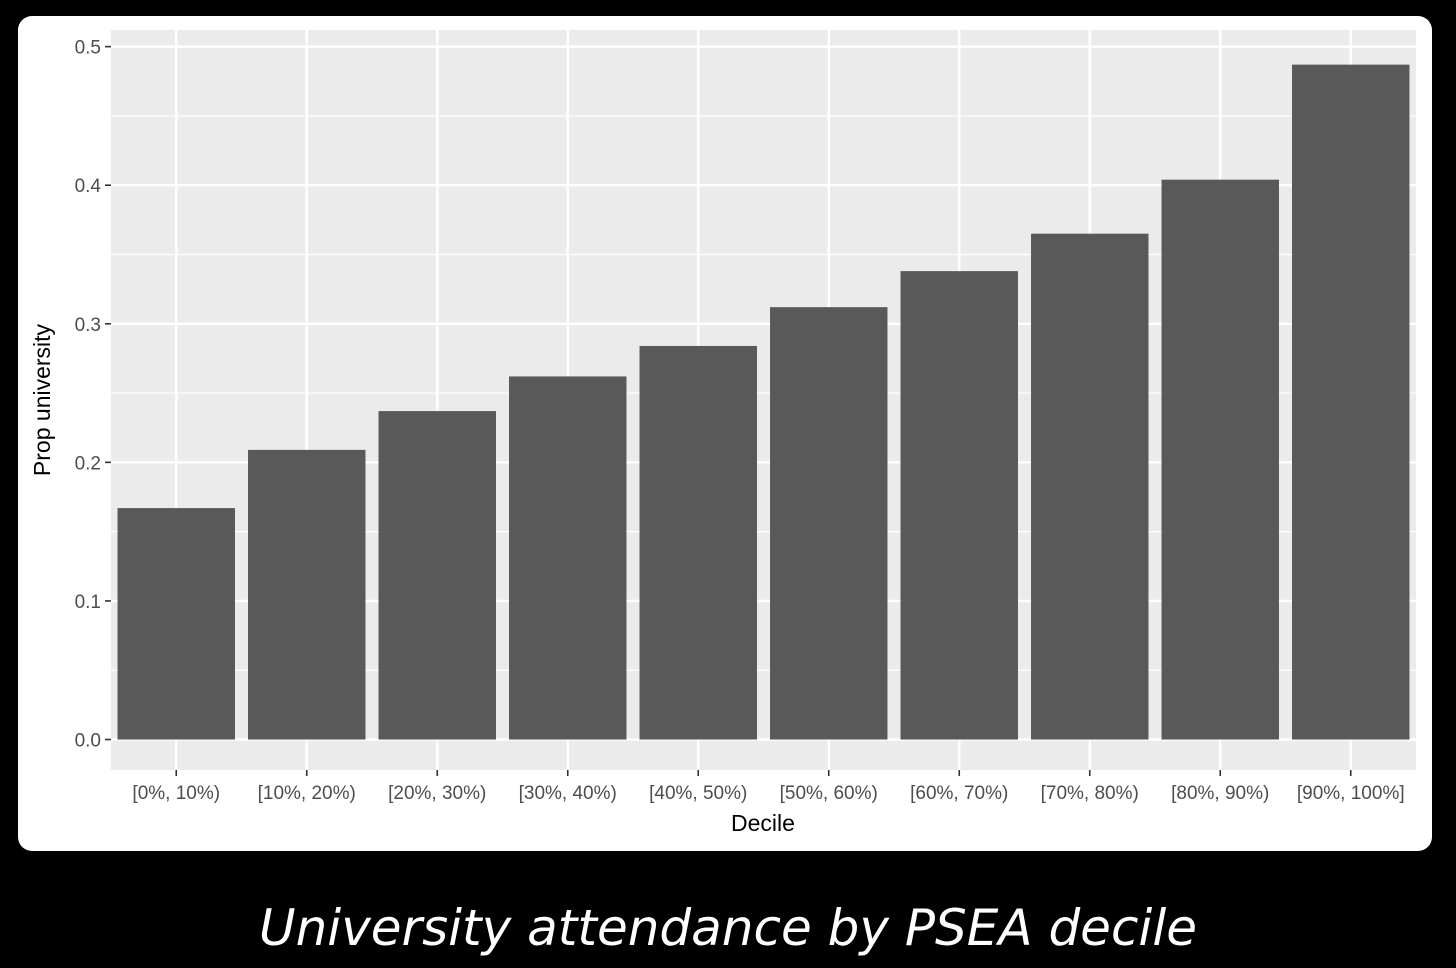 Image resolution: width=1456 pixels, height=968 pixels. Describe the element at coordinates (93, 395) in the screenshot. I see `y-axis: 0.0 0.1 0.2 0.3 0.4 0.5` at that location.